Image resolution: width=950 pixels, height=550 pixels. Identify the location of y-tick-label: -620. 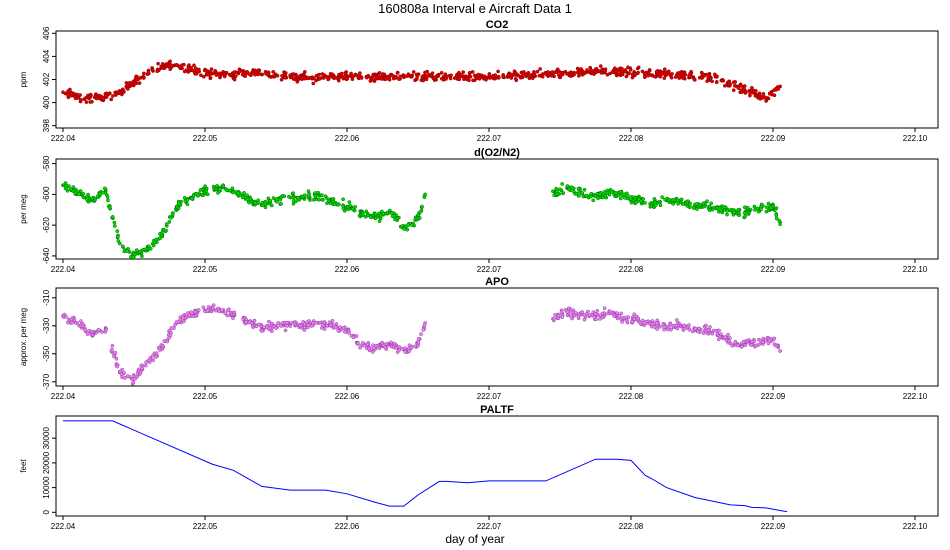
(46, 225).